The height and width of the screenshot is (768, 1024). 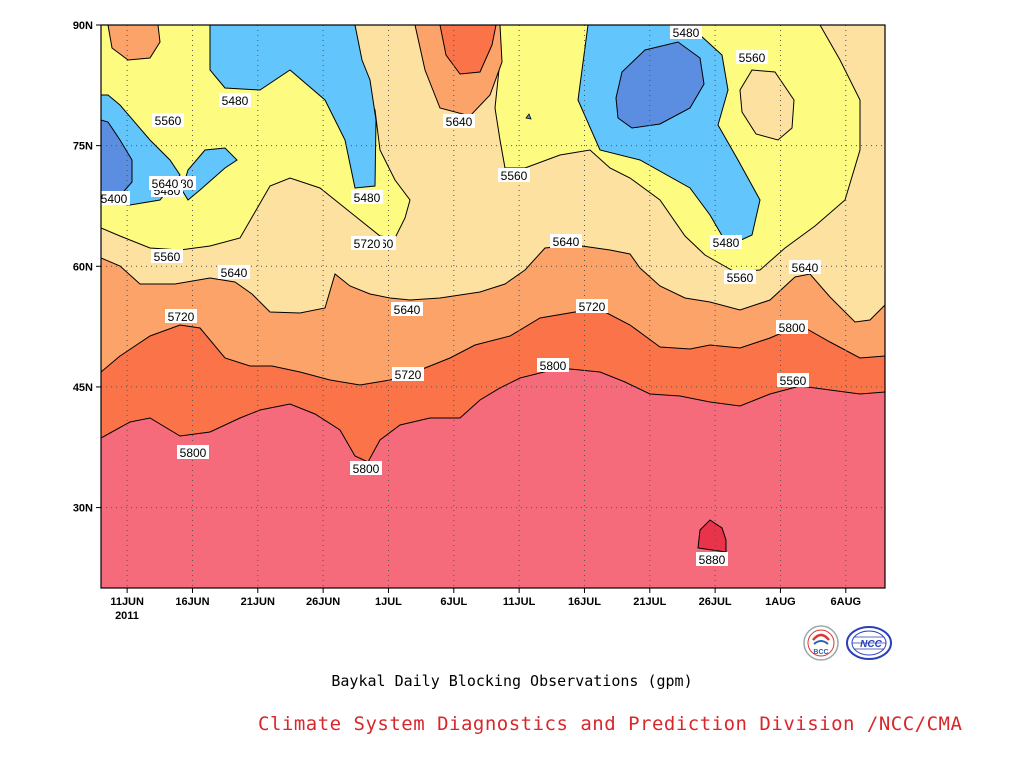 I want to click on svg-text: 5880, so click(x=712, y=560).